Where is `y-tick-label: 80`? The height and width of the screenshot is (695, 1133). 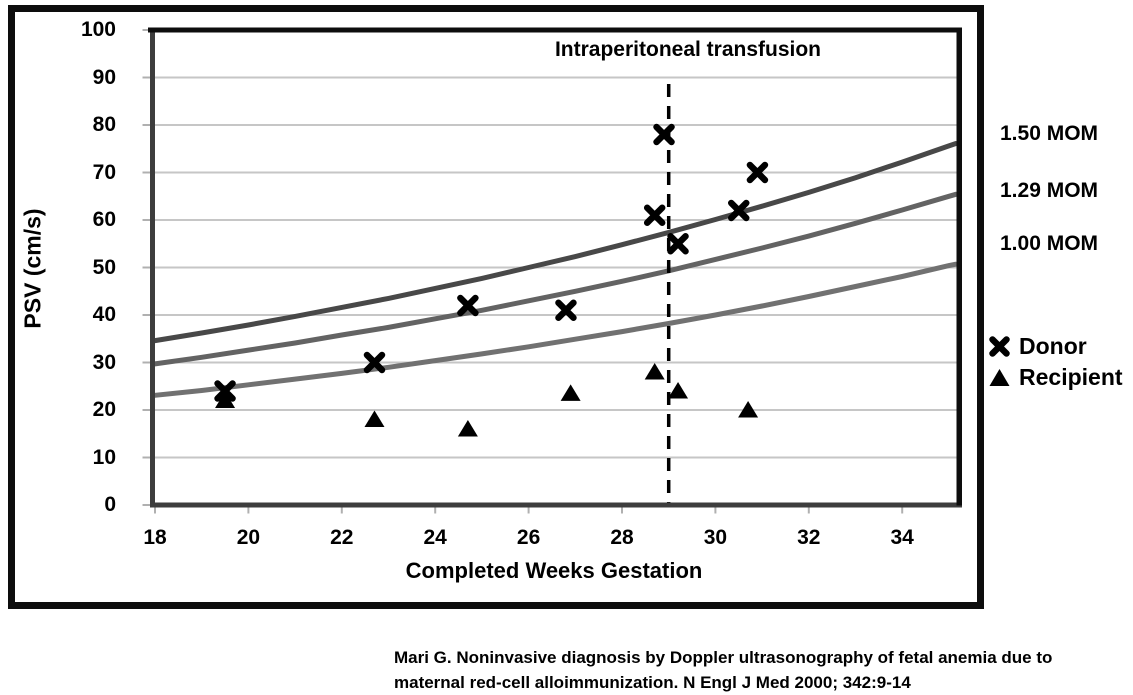 y-tick-label: 80 is located at coordinates (104, 124).